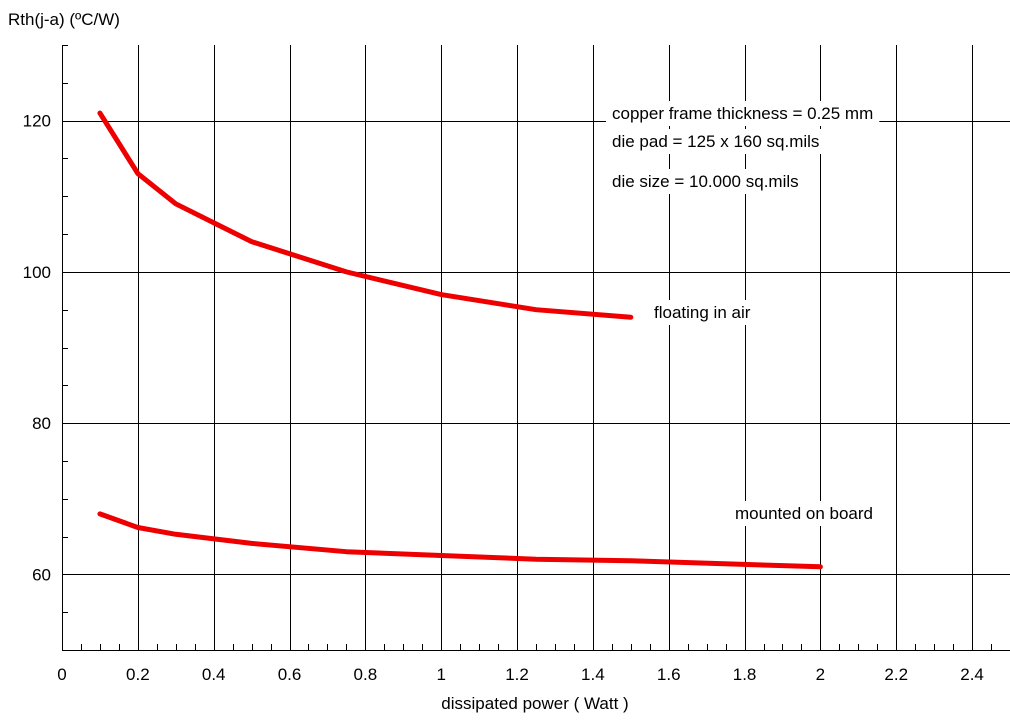 This screenshot has width=1010, height=720. Describe the element at coordinates (41, 574) in the screenshot. I see `y-tick-label: 60` at that location.